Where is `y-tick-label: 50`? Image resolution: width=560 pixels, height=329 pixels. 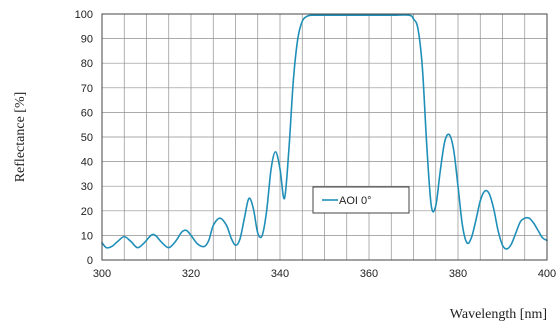
y-tick-label: 50 is located at coordinates (87, 138).